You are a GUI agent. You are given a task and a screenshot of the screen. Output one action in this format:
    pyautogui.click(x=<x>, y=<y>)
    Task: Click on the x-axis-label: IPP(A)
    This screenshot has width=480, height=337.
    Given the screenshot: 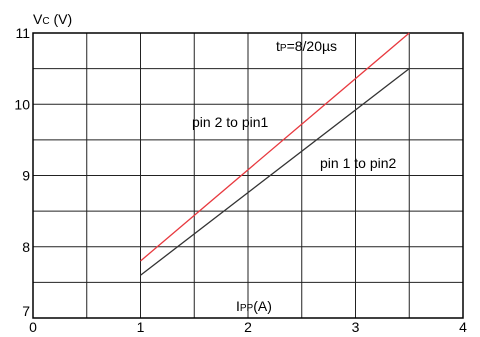 What is the action you would take?
    pyautogui.click(x=254, y=306)
    